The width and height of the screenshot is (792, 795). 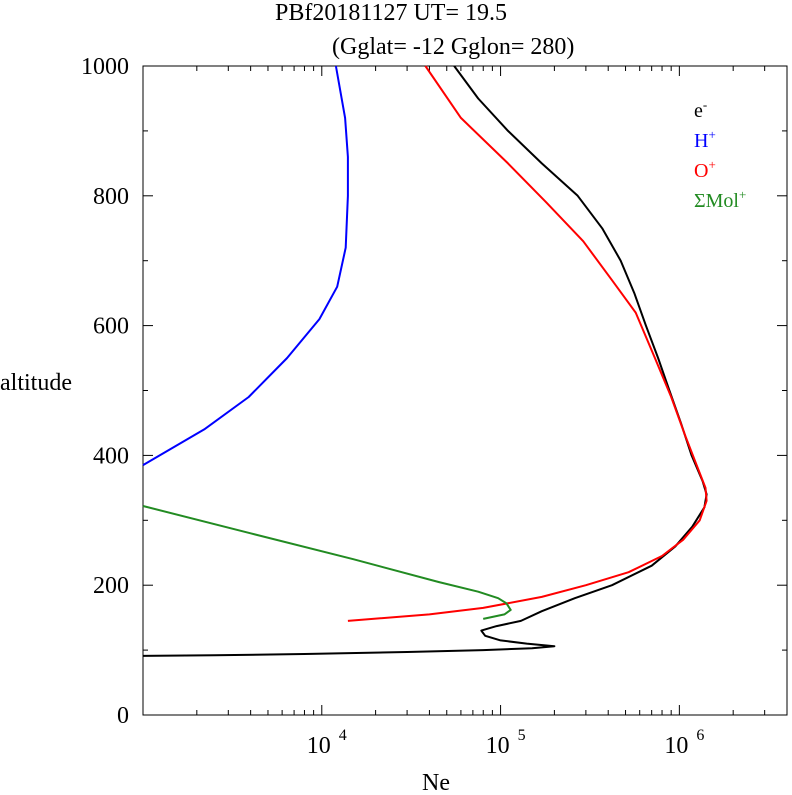 What do you see at coordinates (700, 735) in the screenshot?
I see `x-tick-label-exponent: 6` at bounding box center [700, 735].